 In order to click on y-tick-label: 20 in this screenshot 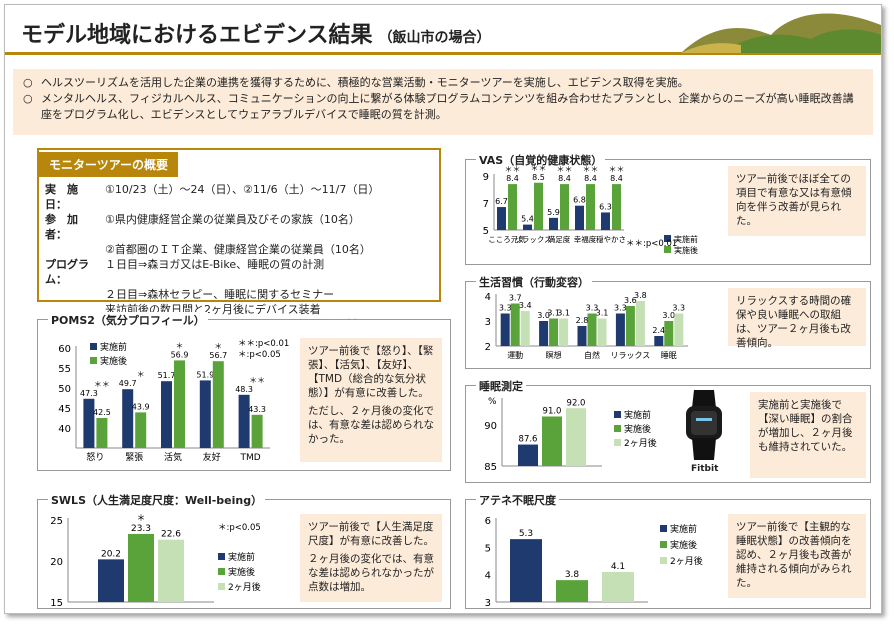, I will do `click(56, 562)`.